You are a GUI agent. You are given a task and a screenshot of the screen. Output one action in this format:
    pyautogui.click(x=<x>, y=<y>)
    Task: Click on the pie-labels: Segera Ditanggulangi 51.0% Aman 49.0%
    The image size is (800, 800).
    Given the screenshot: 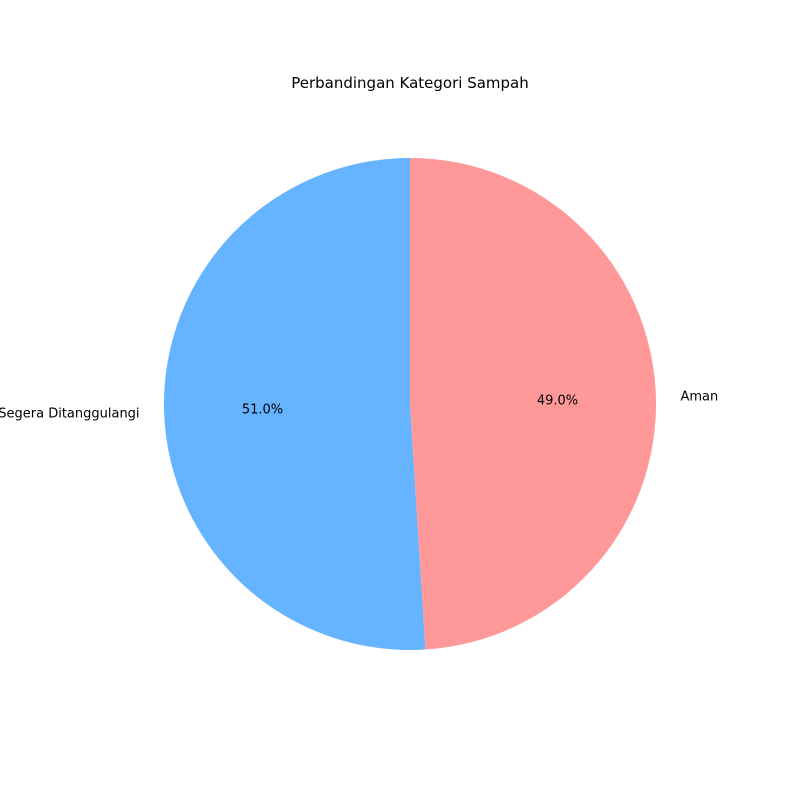 What is the action you would take?
    pyautogui.click(x=359, y=406)
    